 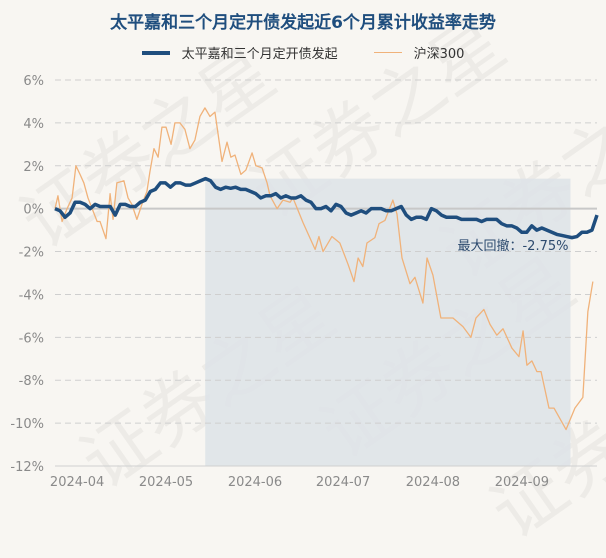 I want to click on legend: 太平嘉和三个月定开债发起 沪深300, so click(x=303, y=52).